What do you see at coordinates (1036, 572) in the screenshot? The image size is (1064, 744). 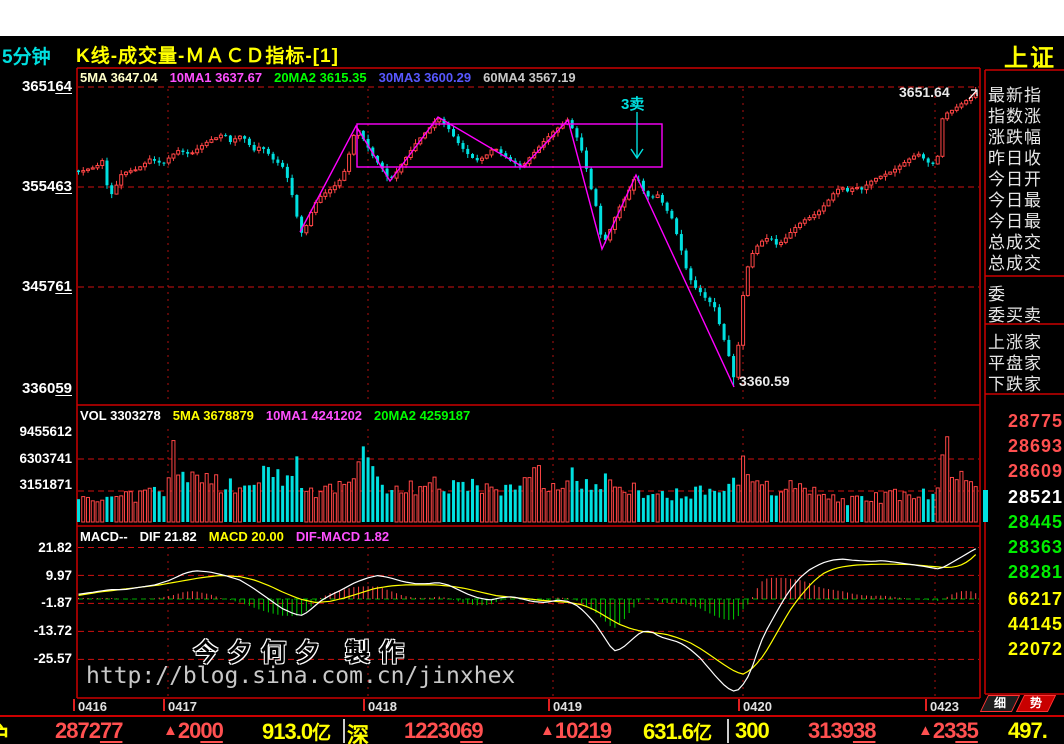 I see `sidebar-quote-value: 28281` at bounding box center [1036, 572].